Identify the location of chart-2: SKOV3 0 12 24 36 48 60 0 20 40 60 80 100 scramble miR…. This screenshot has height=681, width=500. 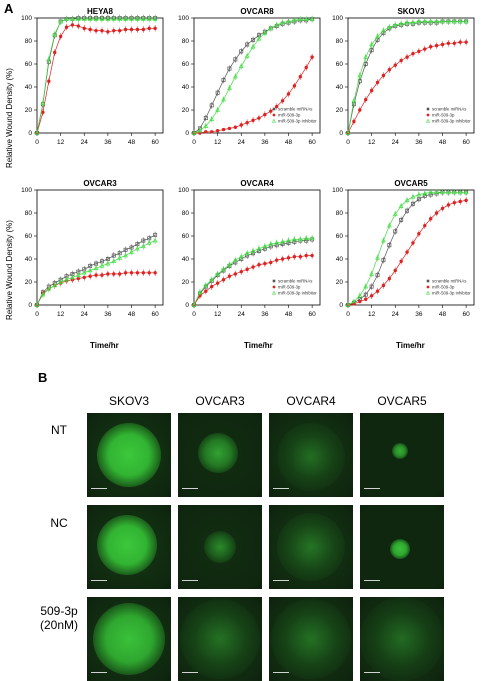
(403, 76).